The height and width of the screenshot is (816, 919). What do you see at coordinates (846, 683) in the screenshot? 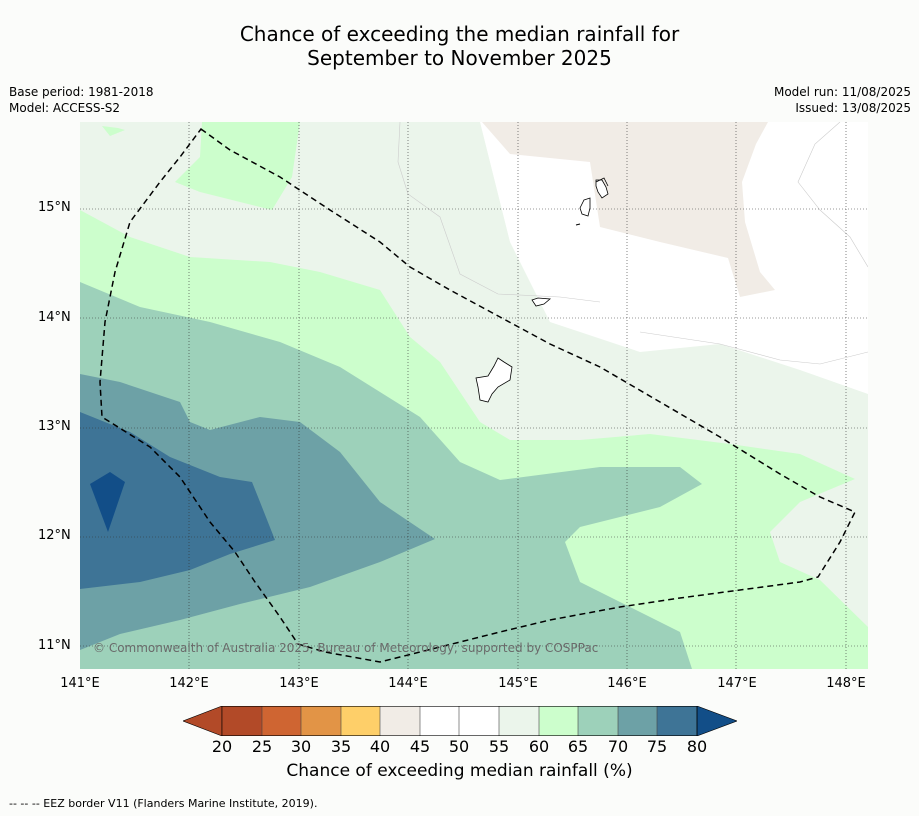
I see `lon-label-148: 148°E` at bounding box center [846, 683].